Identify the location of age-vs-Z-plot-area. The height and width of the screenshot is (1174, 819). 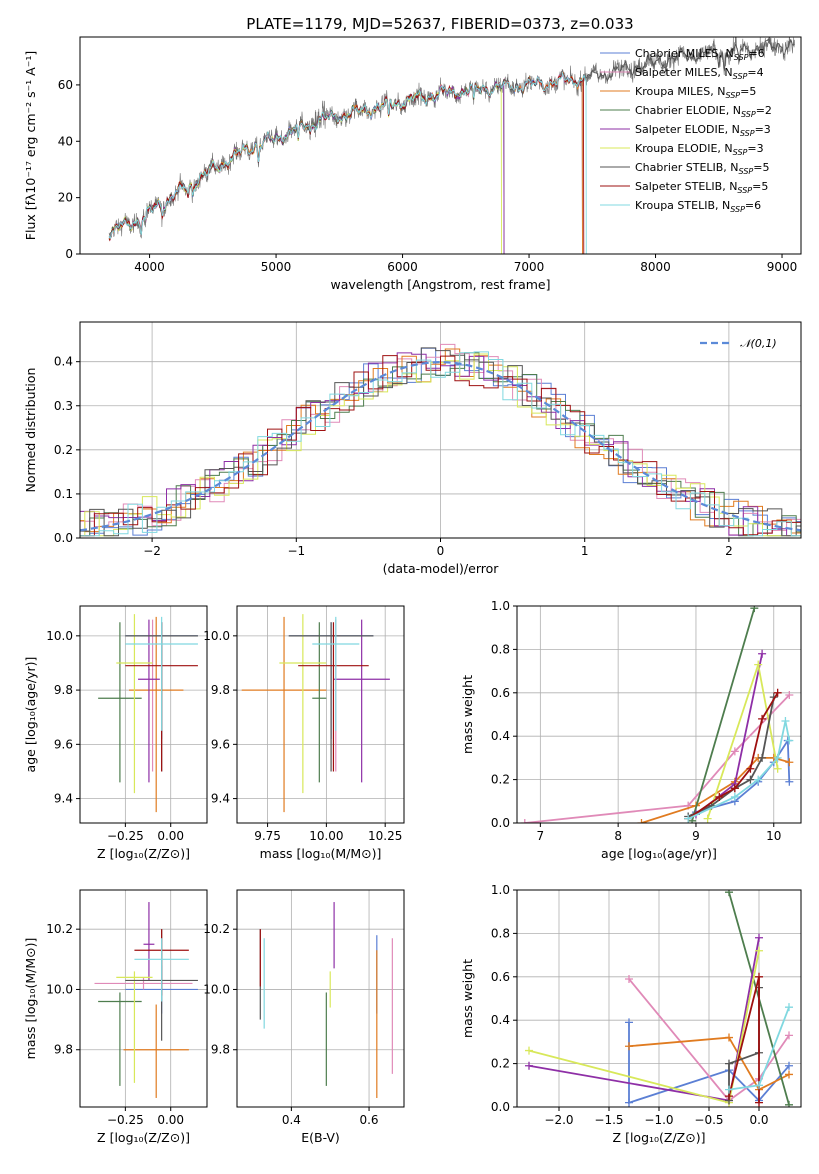
(148, 713).